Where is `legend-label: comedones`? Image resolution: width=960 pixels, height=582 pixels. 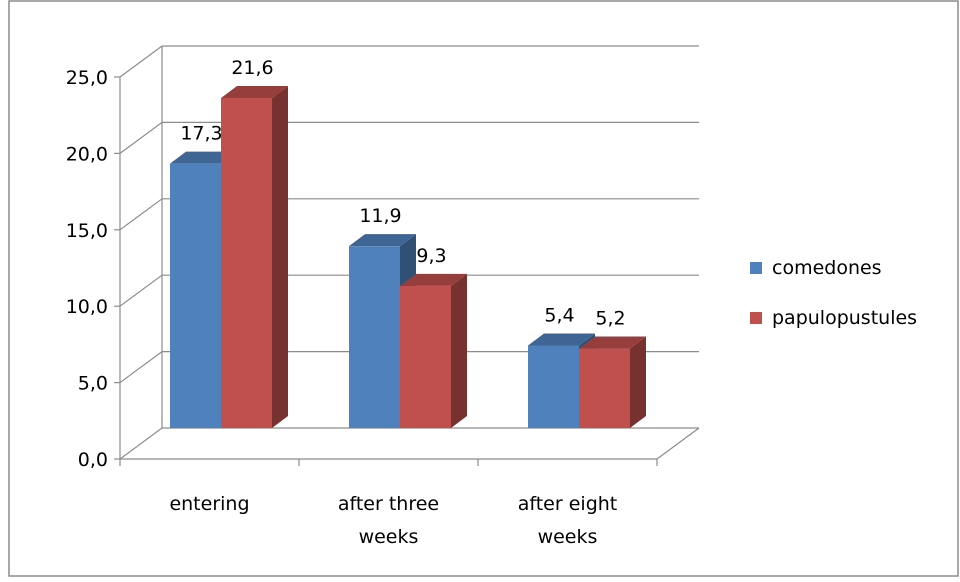 legend-label: comedones is located at coordinates (827, 268).